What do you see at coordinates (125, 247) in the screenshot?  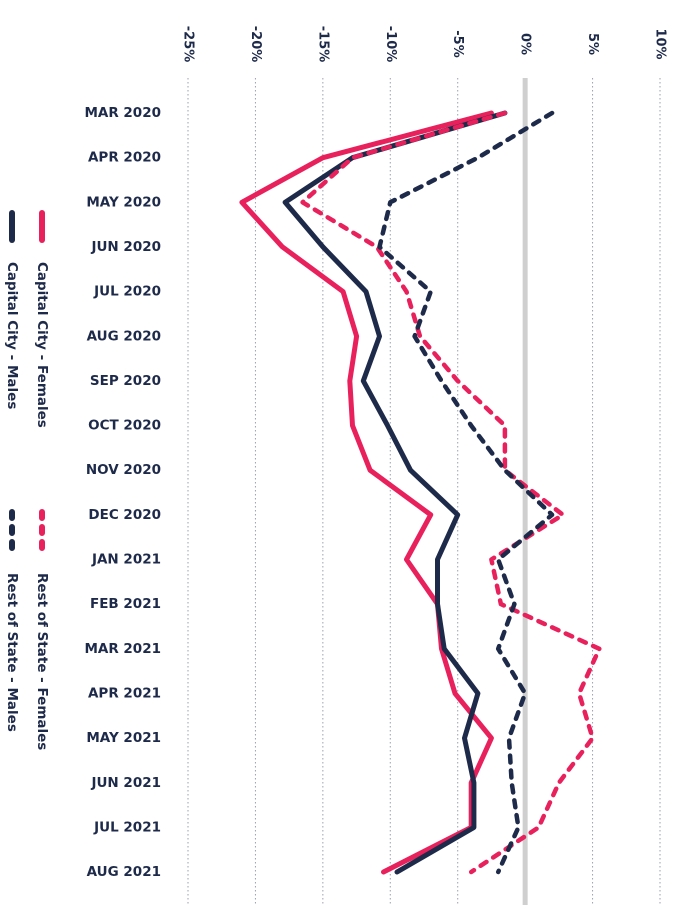 I see `month-label-jun-2020: JUN 2020` at bounding box center [125, 247].